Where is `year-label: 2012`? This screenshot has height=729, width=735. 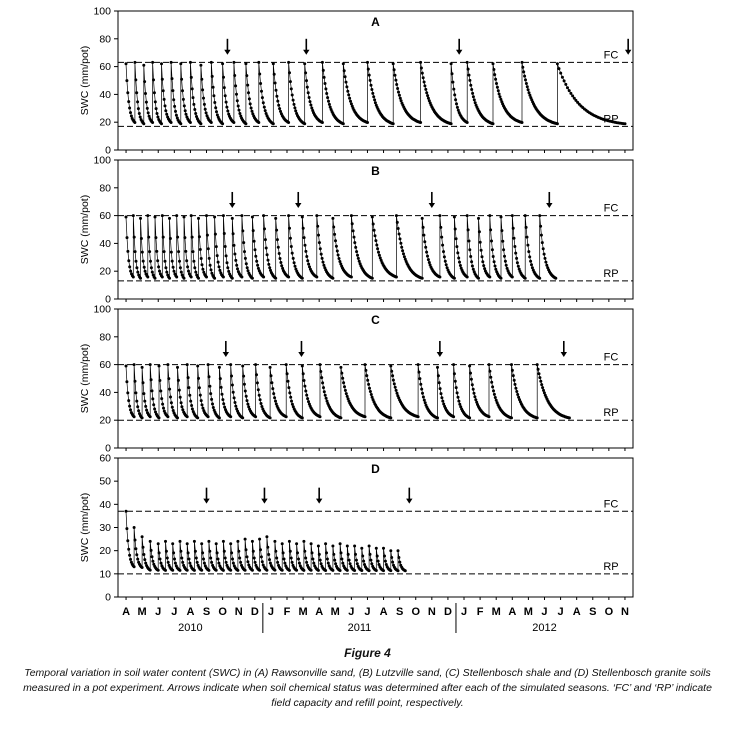
year-label: 2012 is located at coordinates (544, 628).